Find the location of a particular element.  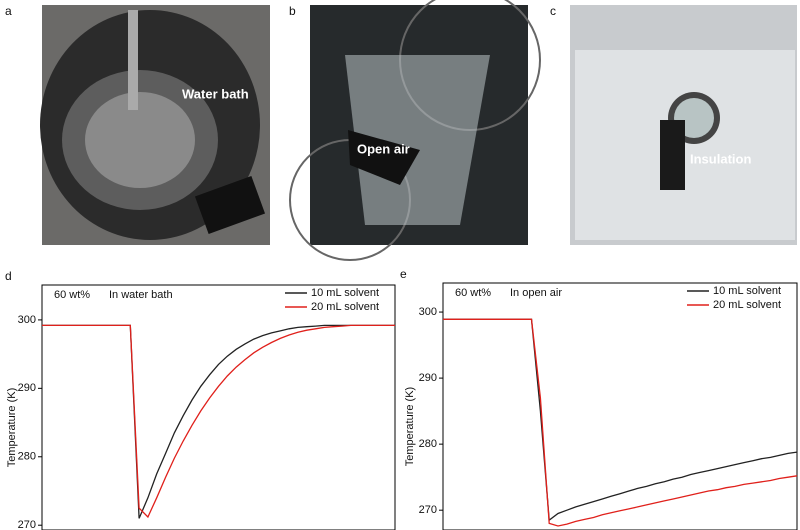

annotation: In water bath is located at coordinates (141, 295).